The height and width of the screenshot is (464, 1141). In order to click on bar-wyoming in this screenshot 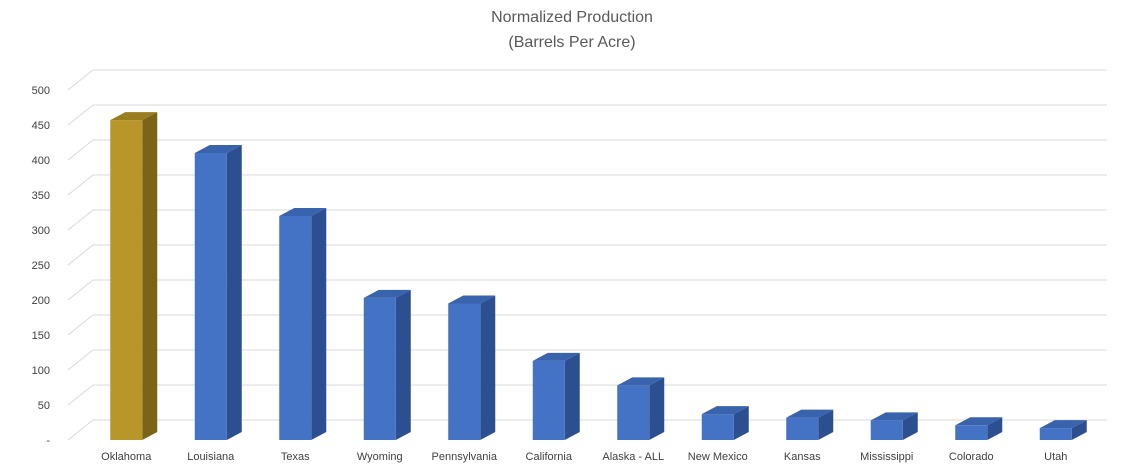, I will do `click(387, 364)`.